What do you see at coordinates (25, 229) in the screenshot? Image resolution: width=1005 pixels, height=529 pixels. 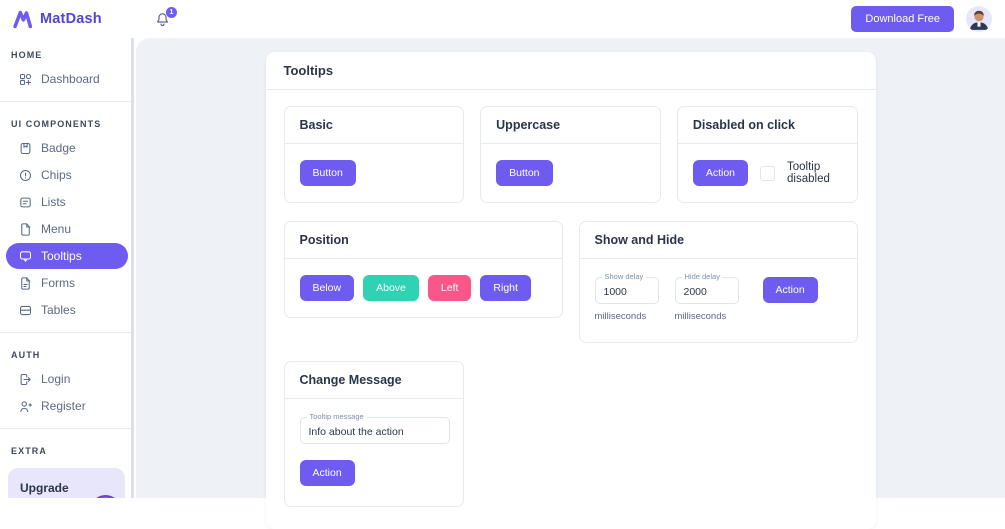 I see `menu-icon` at bounding box center [25, 229].